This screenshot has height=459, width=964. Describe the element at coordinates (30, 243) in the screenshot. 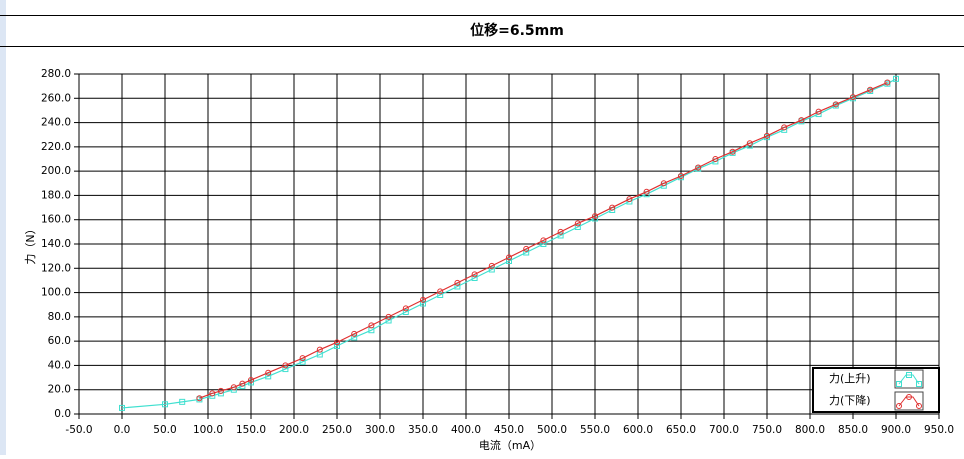

I see `y-axis-label: 力（N）` at that location.